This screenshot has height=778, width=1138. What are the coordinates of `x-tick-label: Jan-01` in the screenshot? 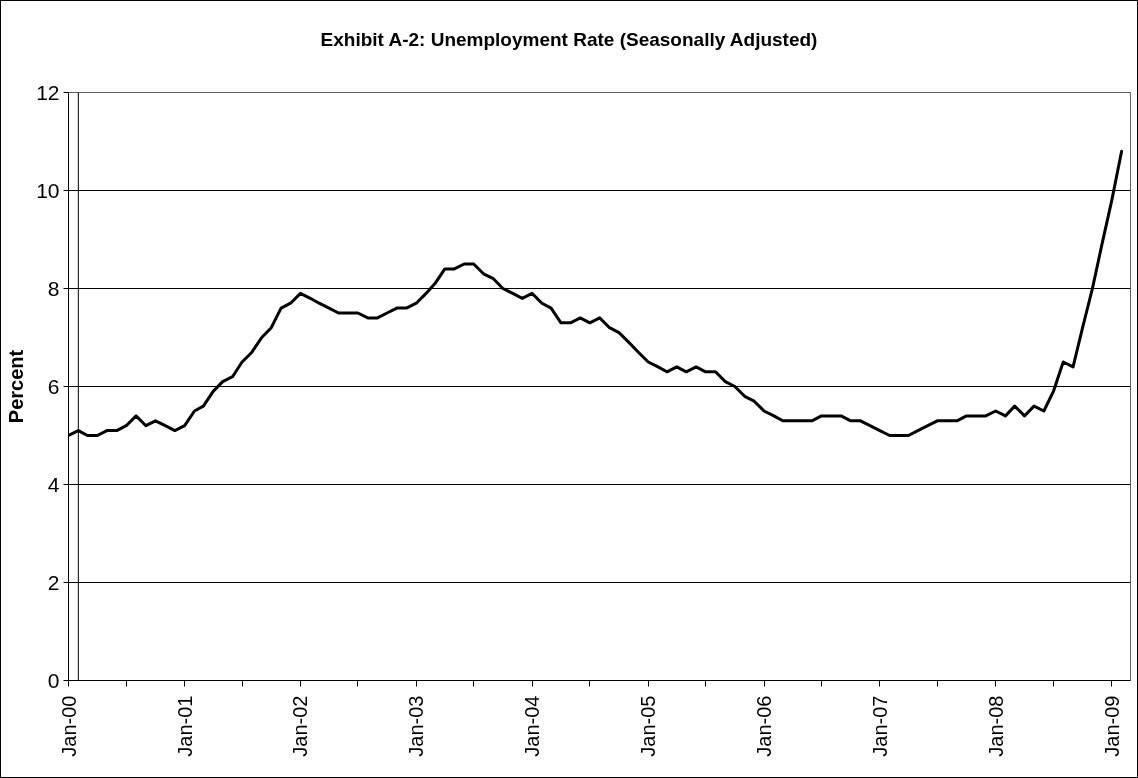 It's located at (184, 726).